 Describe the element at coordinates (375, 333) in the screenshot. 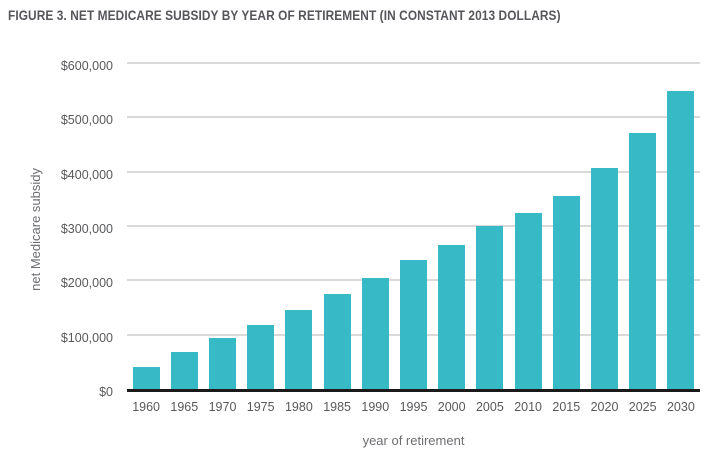

I see `bar-1990` at that location.